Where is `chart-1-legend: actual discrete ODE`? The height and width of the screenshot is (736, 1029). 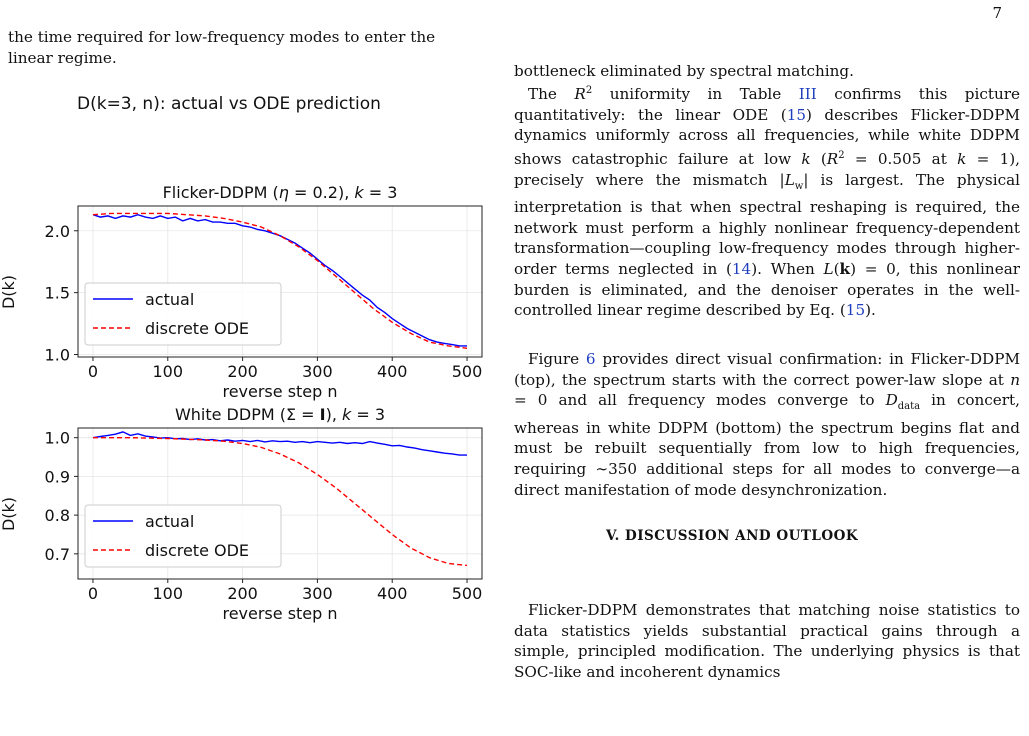
chart-1-legend: actual discrete ODE is located at coordinates (183, 314).